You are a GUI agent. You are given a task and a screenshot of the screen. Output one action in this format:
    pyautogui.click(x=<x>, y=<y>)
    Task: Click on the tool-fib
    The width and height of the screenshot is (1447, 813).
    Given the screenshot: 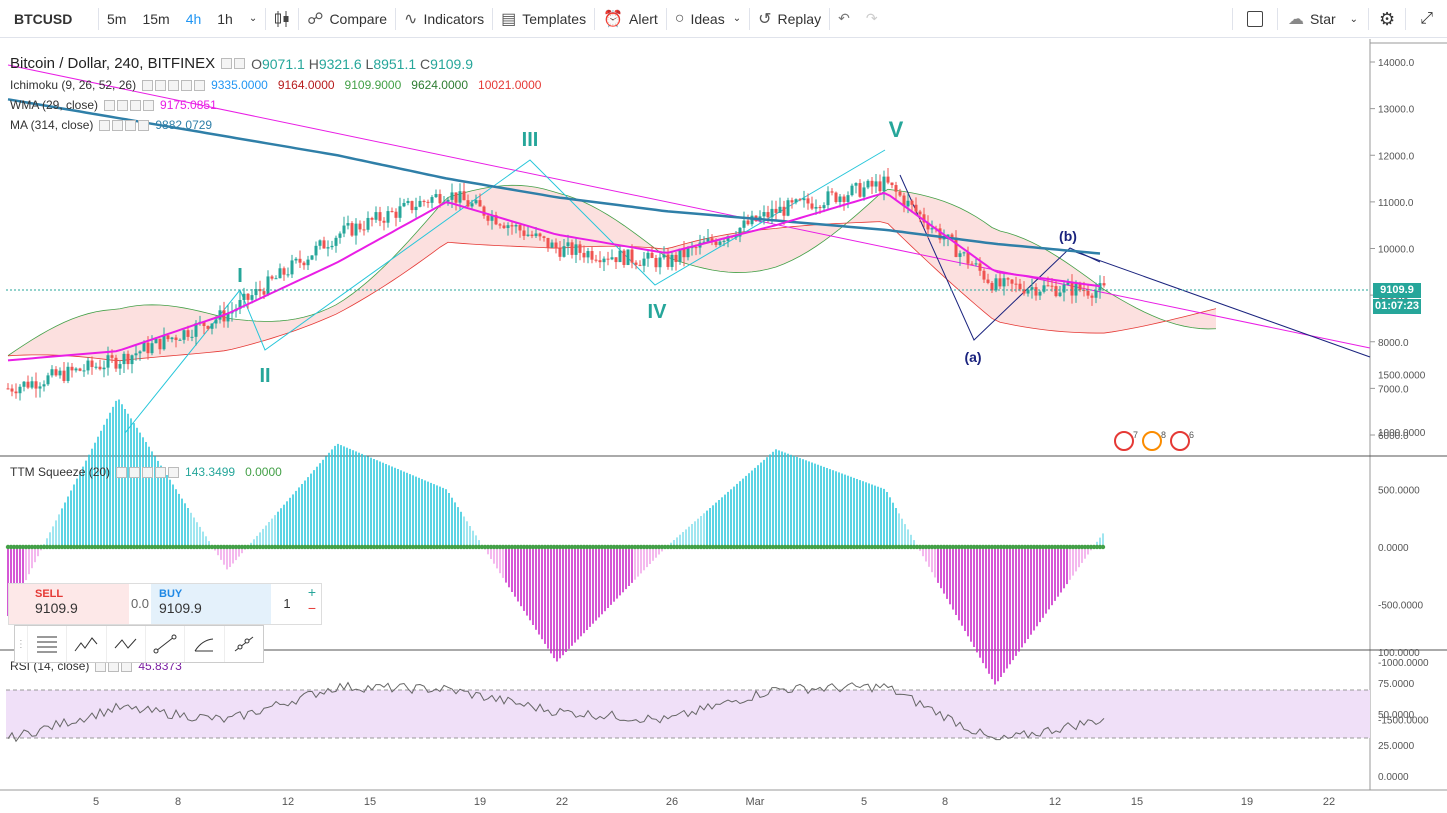 What is the action you would take?
    pyautogui.click(x=48, y=644)
    